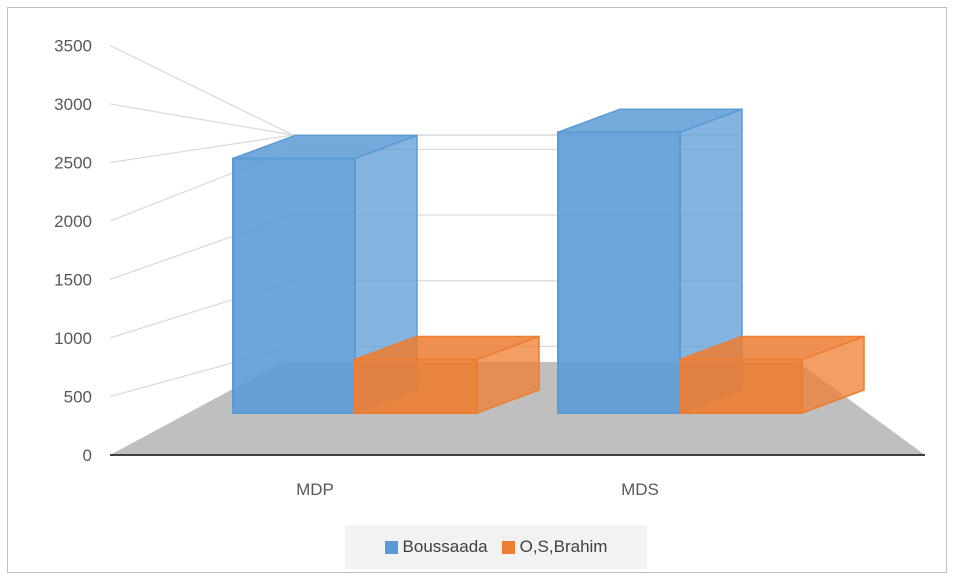 This screenshot has width=955, height=581. I want to click on bar-mds-boussaada, so click(650, 261).